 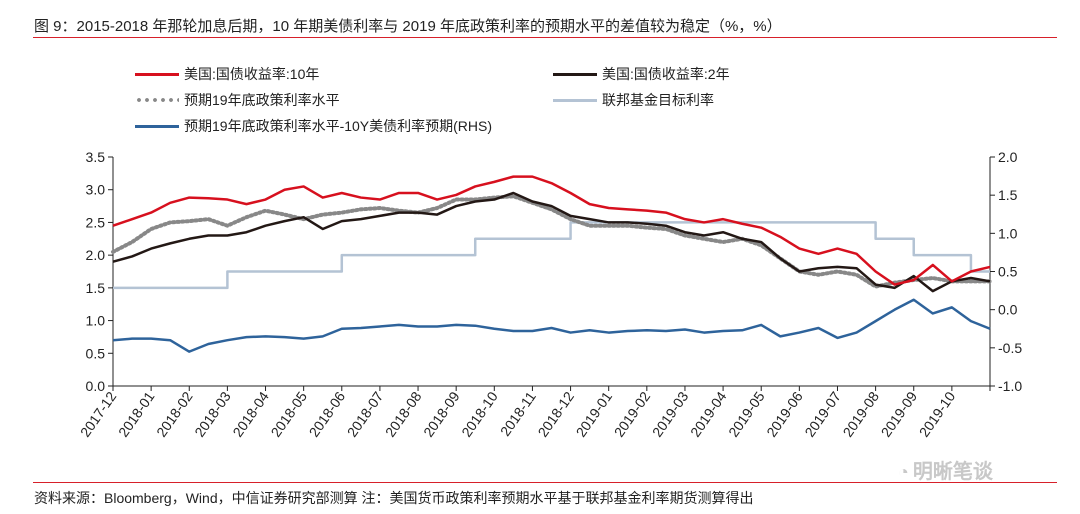 I want to click on watermark: ◔ 明晰笔谈, so click(x=945, y=469).